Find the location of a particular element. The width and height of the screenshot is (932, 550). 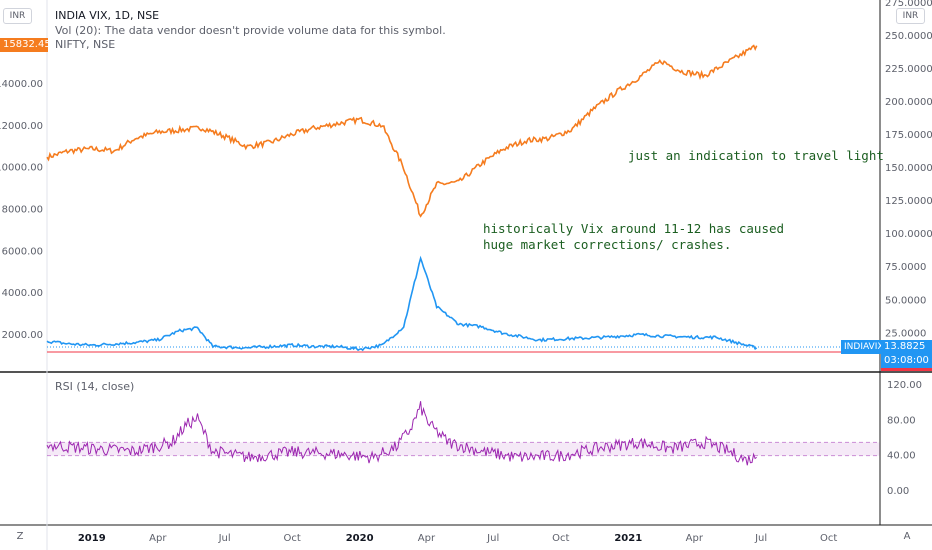

x-axis-tick: 2020 is located at coordinates (360, 538).